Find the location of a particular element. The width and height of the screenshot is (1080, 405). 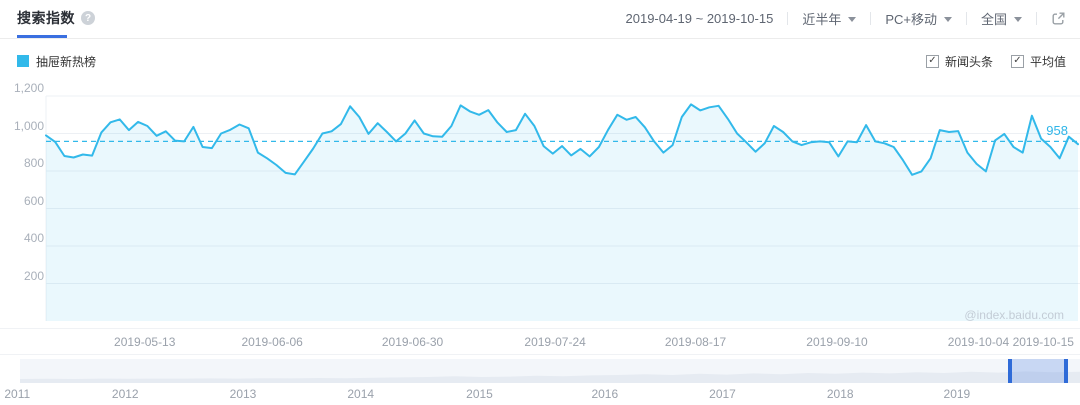

timeline-scrubber is located at coordinates (540, 371).